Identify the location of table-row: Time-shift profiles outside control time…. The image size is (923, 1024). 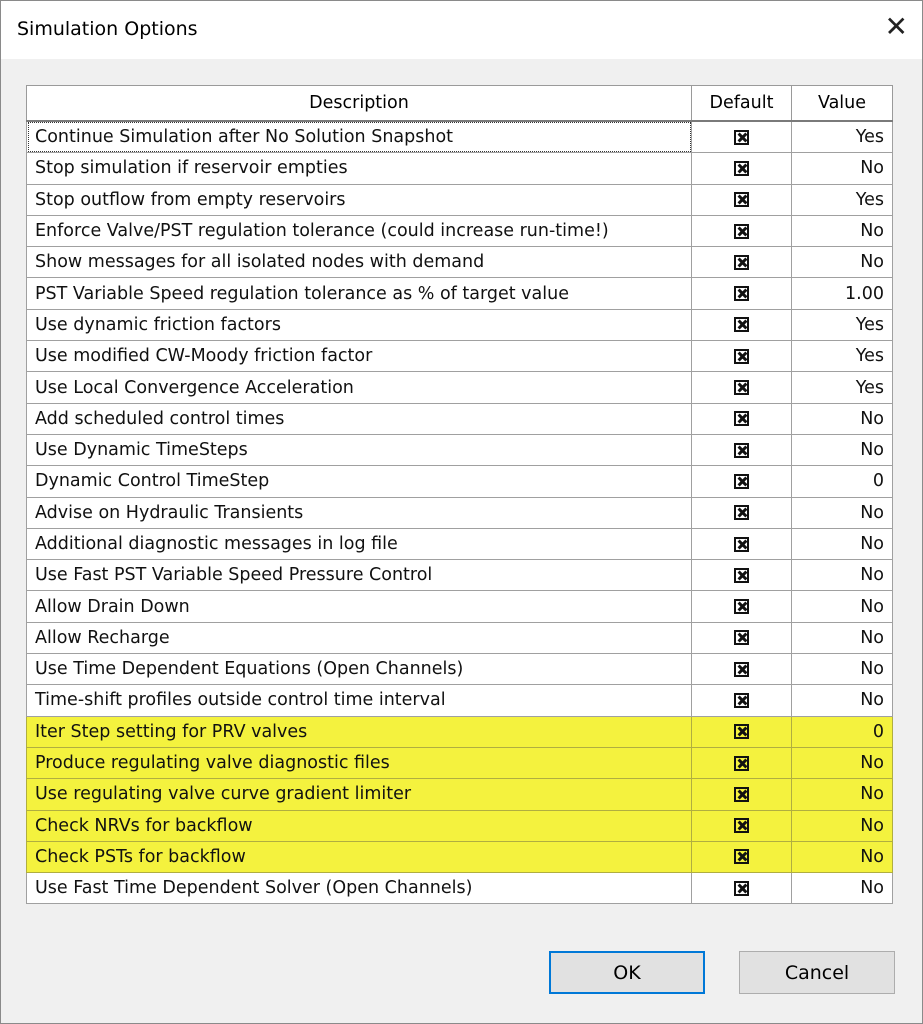
(459, 700).